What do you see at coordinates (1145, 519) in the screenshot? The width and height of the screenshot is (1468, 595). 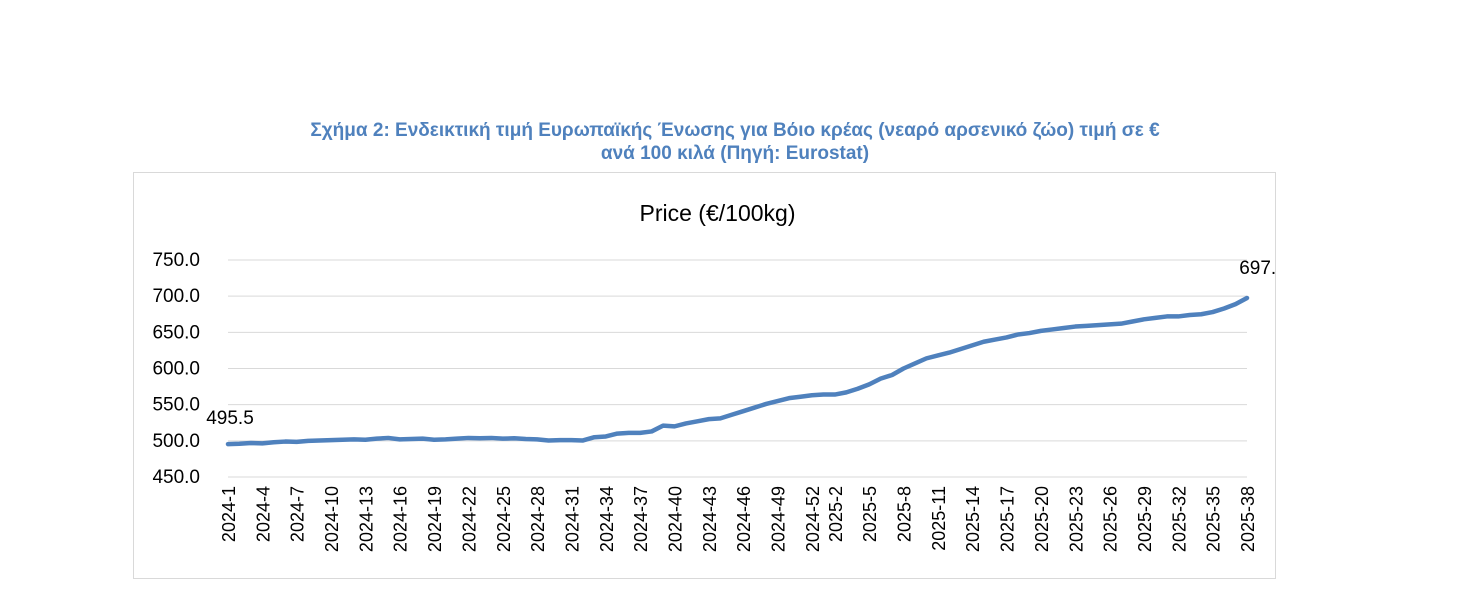 I see `x-tick-label: 2025-29` at bounding box center [1145, 519].